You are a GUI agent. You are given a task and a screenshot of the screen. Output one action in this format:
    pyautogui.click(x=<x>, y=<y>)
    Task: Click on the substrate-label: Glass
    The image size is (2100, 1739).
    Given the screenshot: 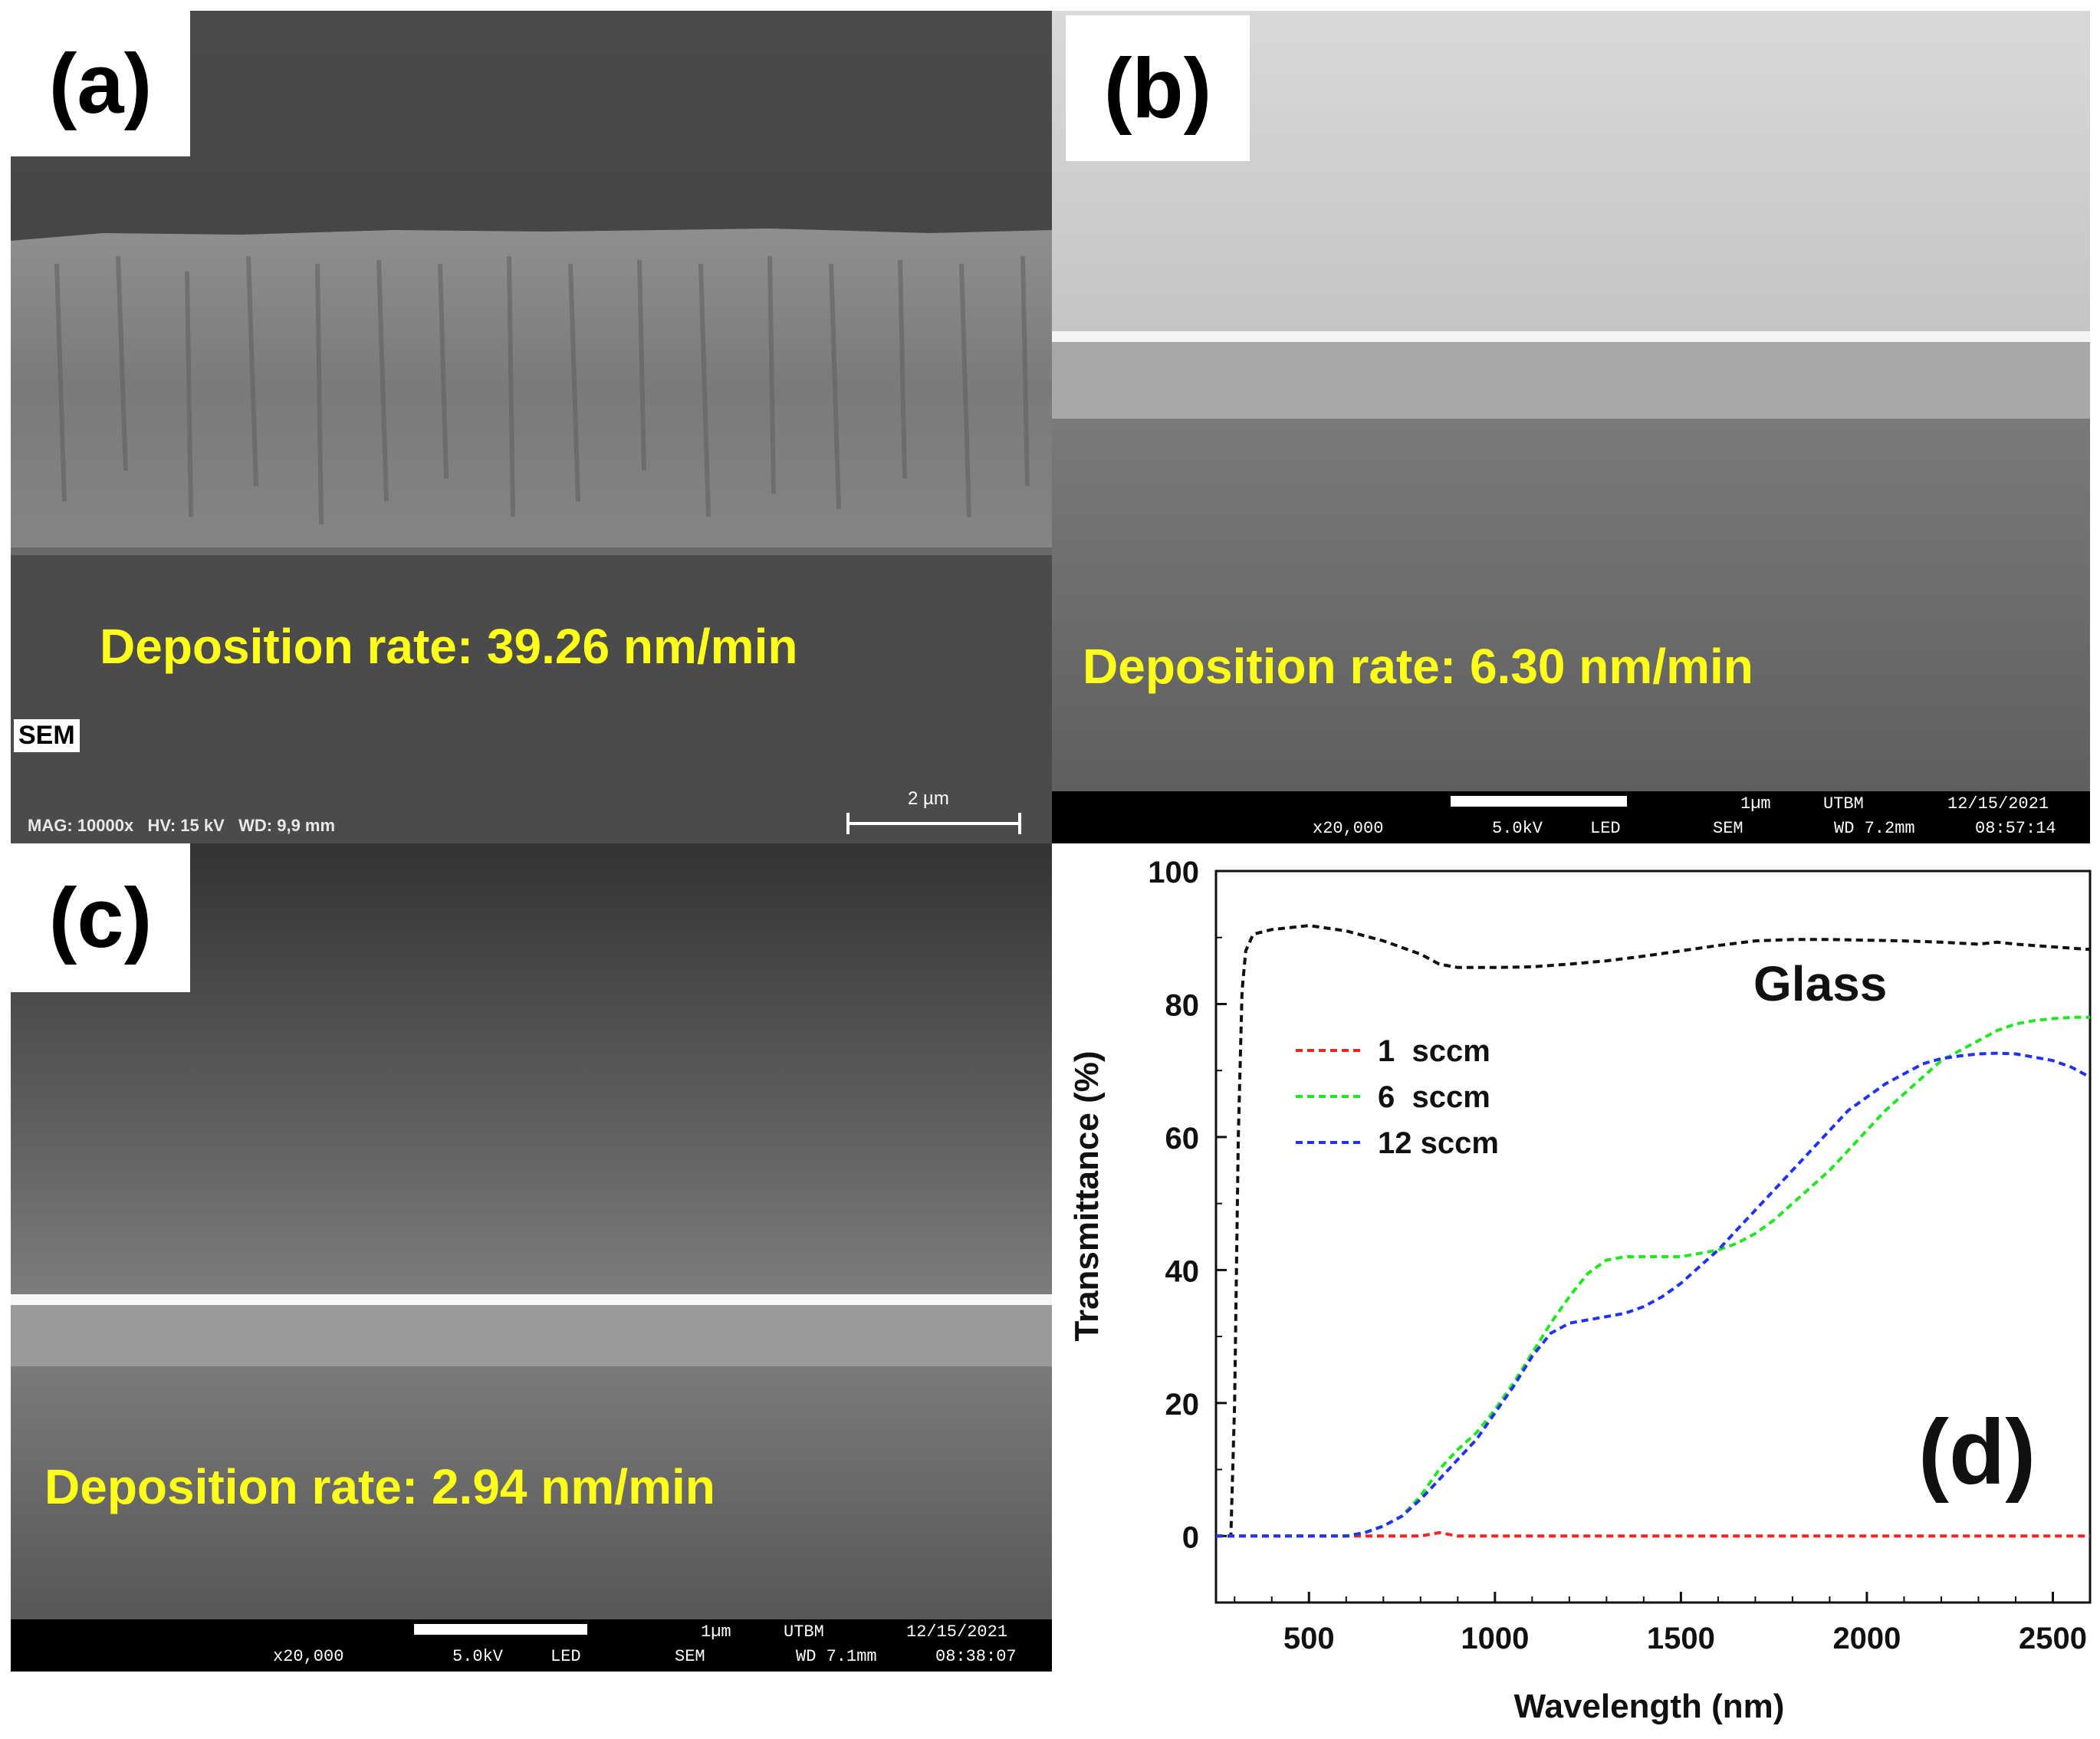 What is the action you would take?
    pyautogui.click(x=1820, y=983)
    